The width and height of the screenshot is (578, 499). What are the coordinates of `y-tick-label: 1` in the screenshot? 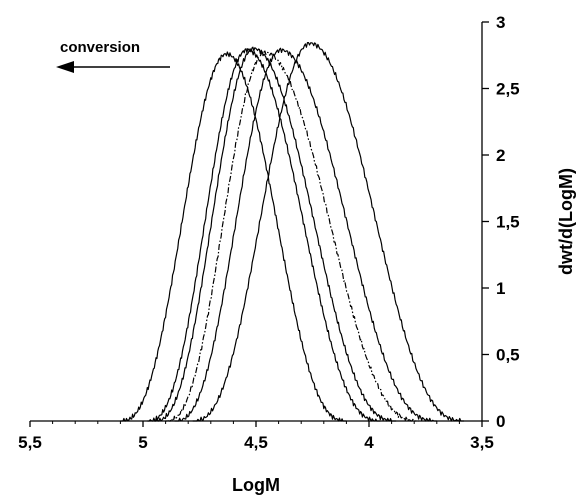 It's located at (500, 288).